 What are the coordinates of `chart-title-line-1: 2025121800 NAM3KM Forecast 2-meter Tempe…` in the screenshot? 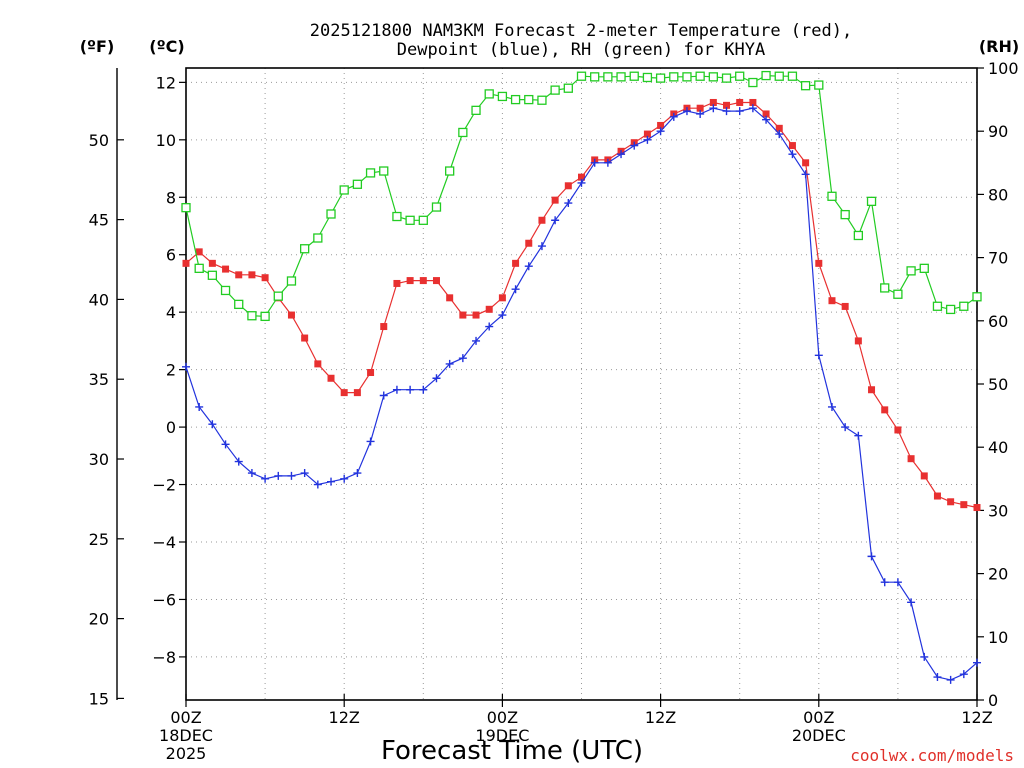 It's located at (581, 31).